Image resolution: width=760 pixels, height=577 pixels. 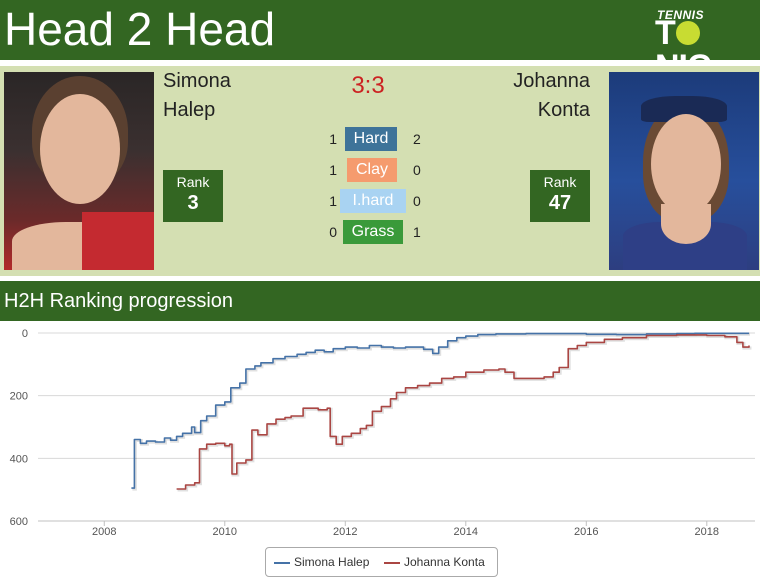 I want to click on tennis-tonic-logo: TENNIS TNIC, so click(x=705, y=46).